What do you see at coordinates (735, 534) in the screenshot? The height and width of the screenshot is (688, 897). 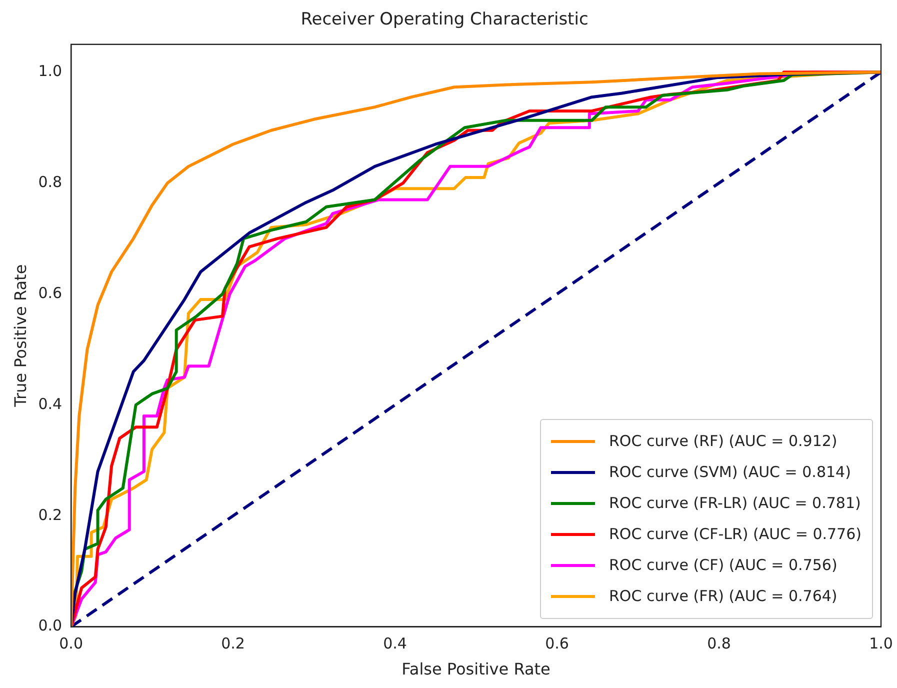 I see `legend-label: ROC curve (CF-LR) (AUC = 0.776)` at bounding box center [735, 534].